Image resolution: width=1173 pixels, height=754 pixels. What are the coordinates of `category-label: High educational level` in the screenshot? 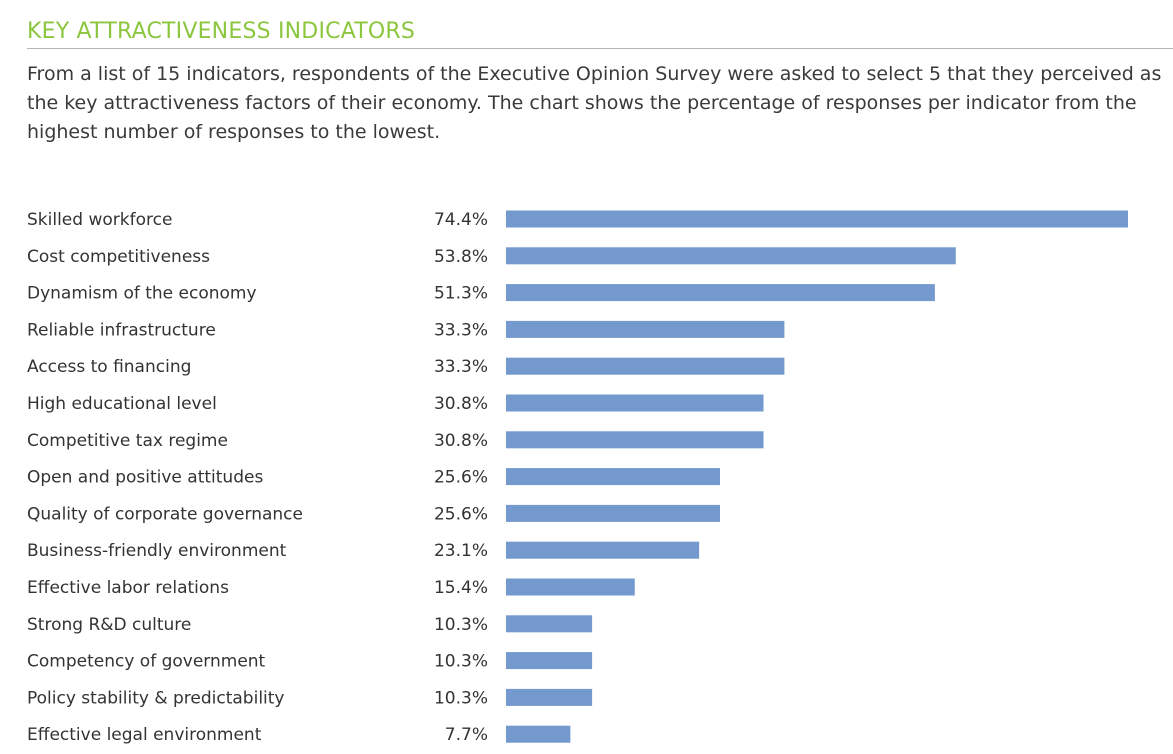 It's located at (122, 404).